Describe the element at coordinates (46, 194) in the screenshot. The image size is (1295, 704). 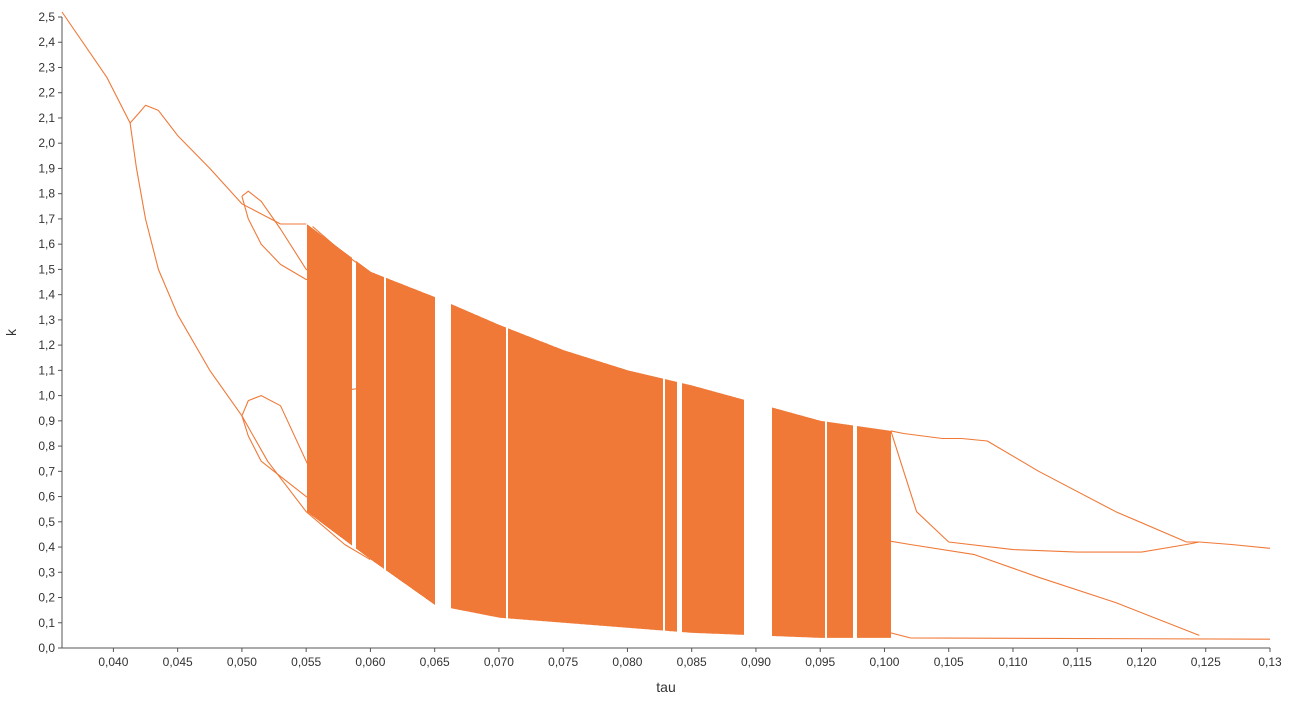
I see `y-tick-label: 1,8` at that location.